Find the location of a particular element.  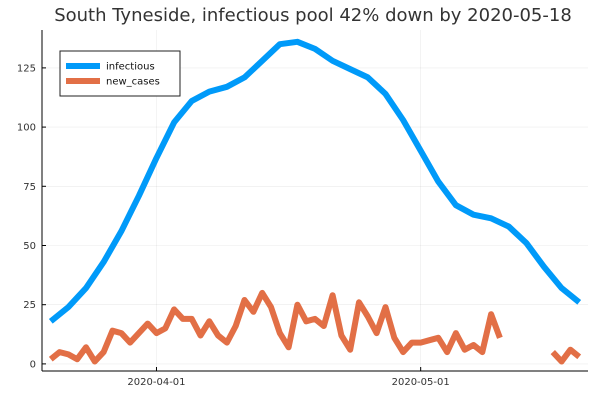

y-tick-label: 100 is located at coordinates (26, 128).